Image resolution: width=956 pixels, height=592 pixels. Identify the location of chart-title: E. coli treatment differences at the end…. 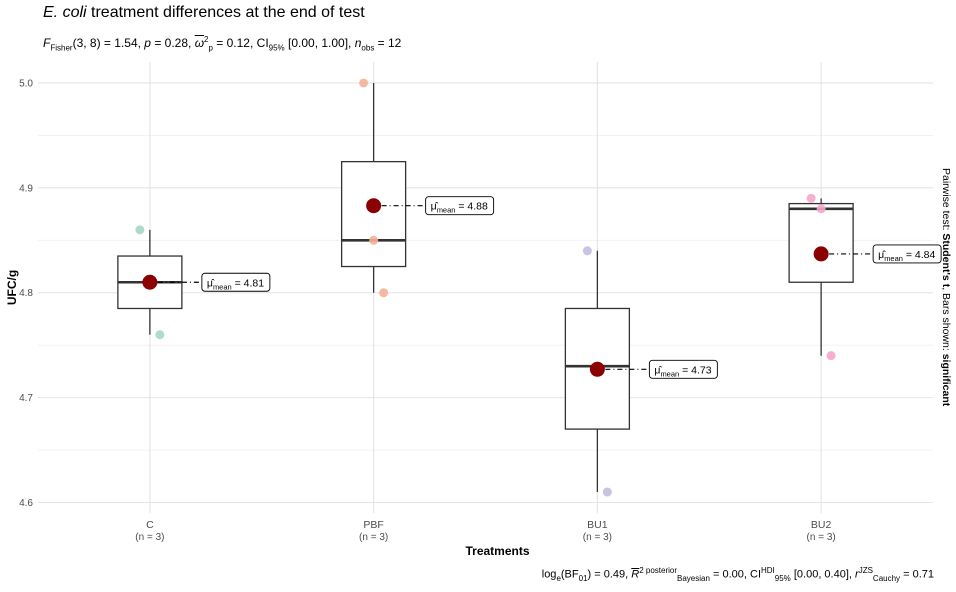
(204, 13).